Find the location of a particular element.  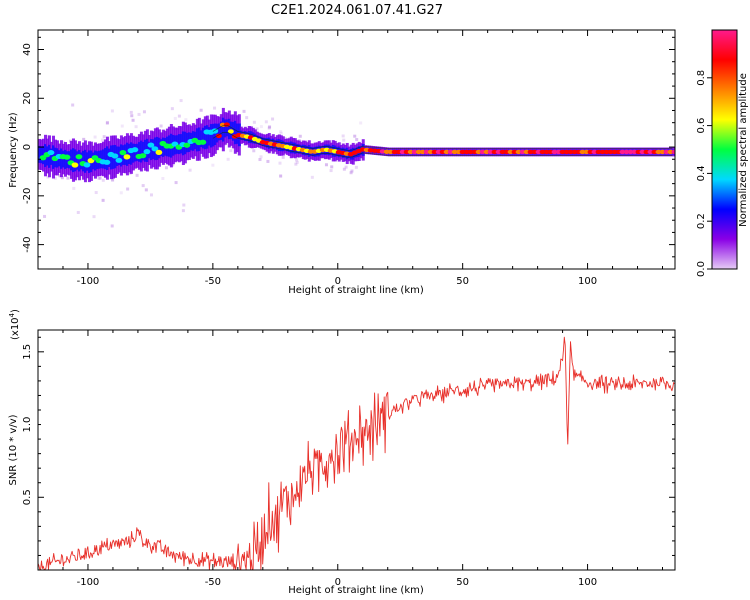

spectrogram-ytick-label: 20 is located at coordinates (27, 98).